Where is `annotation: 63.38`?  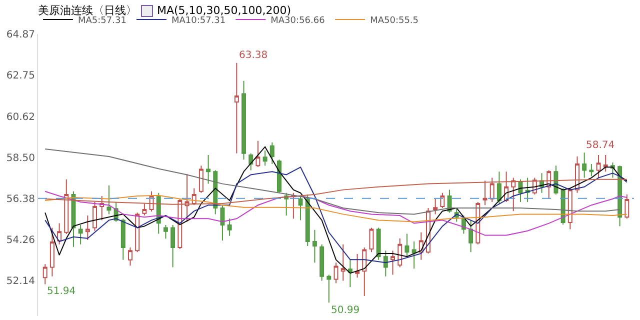 annotation: 63.38 is located at coordinates (253, 55).